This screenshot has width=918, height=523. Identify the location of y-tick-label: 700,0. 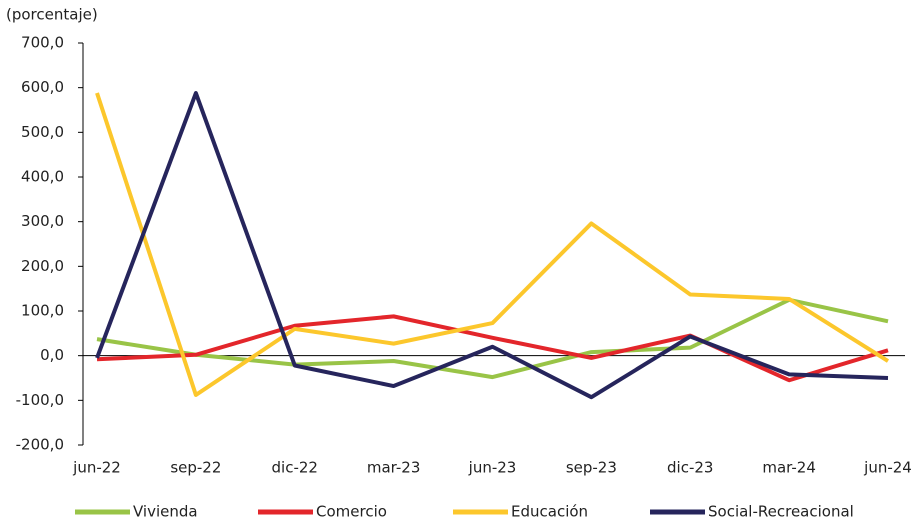
(42, 43).